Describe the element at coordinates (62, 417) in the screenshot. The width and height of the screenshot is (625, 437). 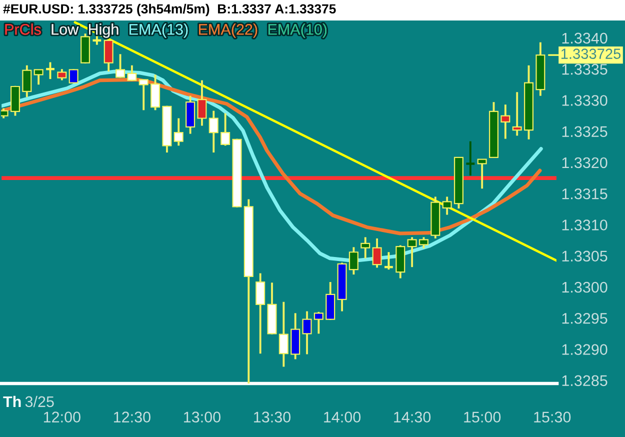
I see `x-tick-label: 12:00` at that location.